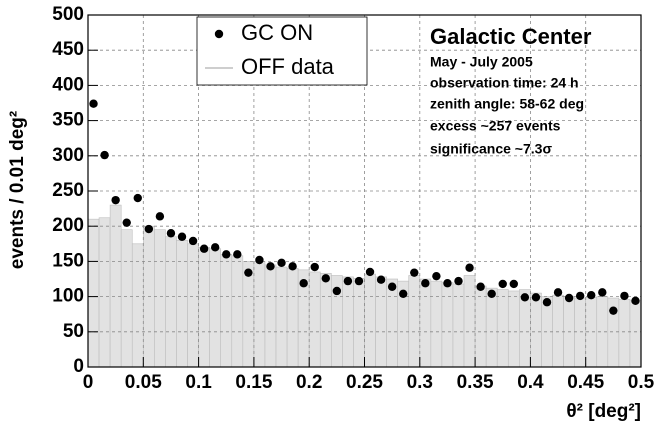 The image size is (660, 432). Describe the element at coordinates (282, 51) in the screenshot. I see `legend-box` at that location.